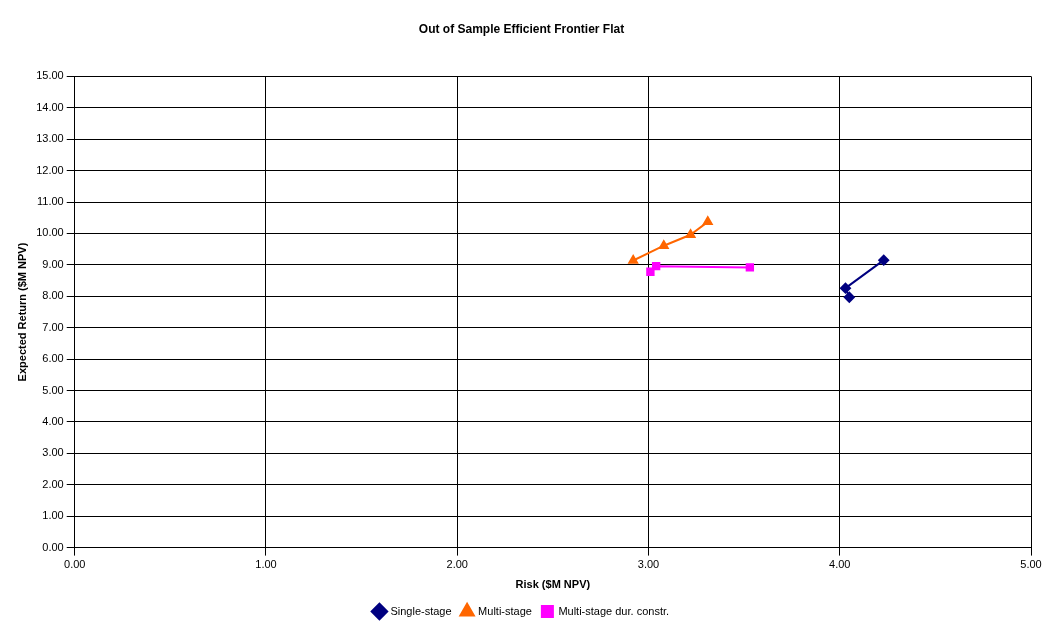 The width and height of the screenshot is (1059, 639). Describe the element at coordinates (1031, 564) in the screenshot. I see `x-tick-label: 5.00` at that location.